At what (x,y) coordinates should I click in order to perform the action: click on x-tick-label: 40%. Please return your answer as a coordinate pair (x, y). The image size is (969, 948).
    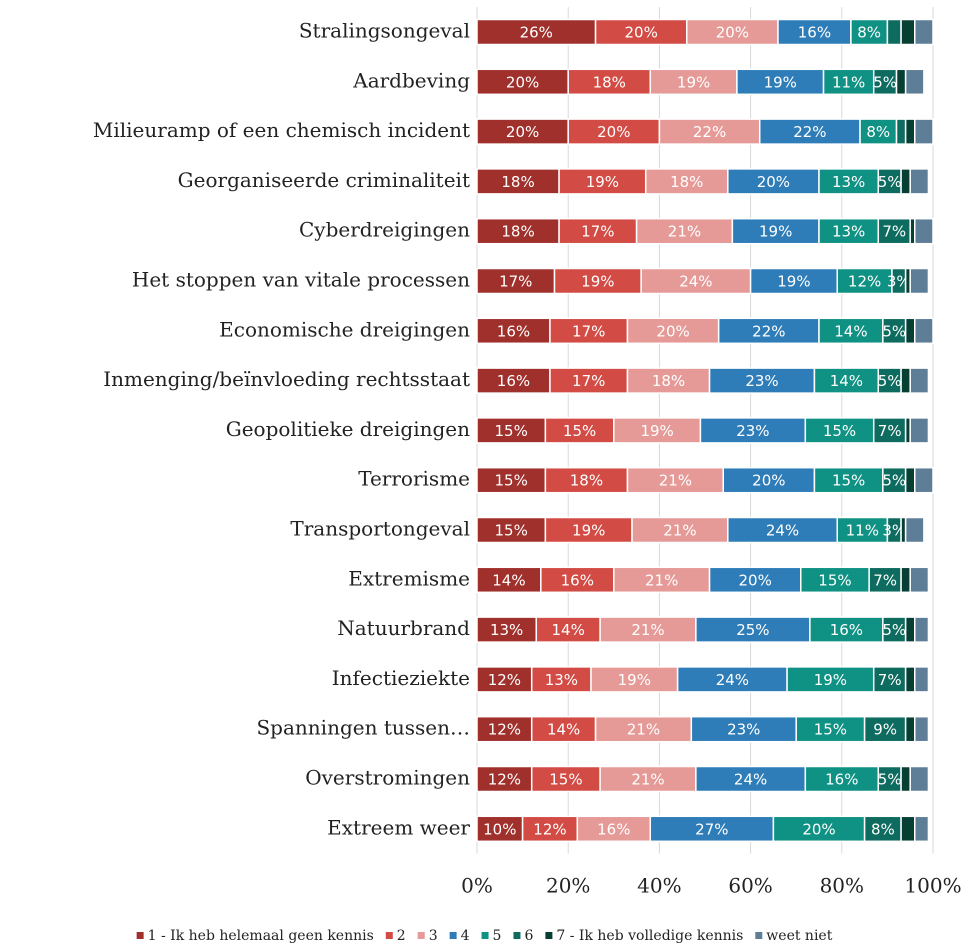
    Looking at the image, I should click on (659, 886).